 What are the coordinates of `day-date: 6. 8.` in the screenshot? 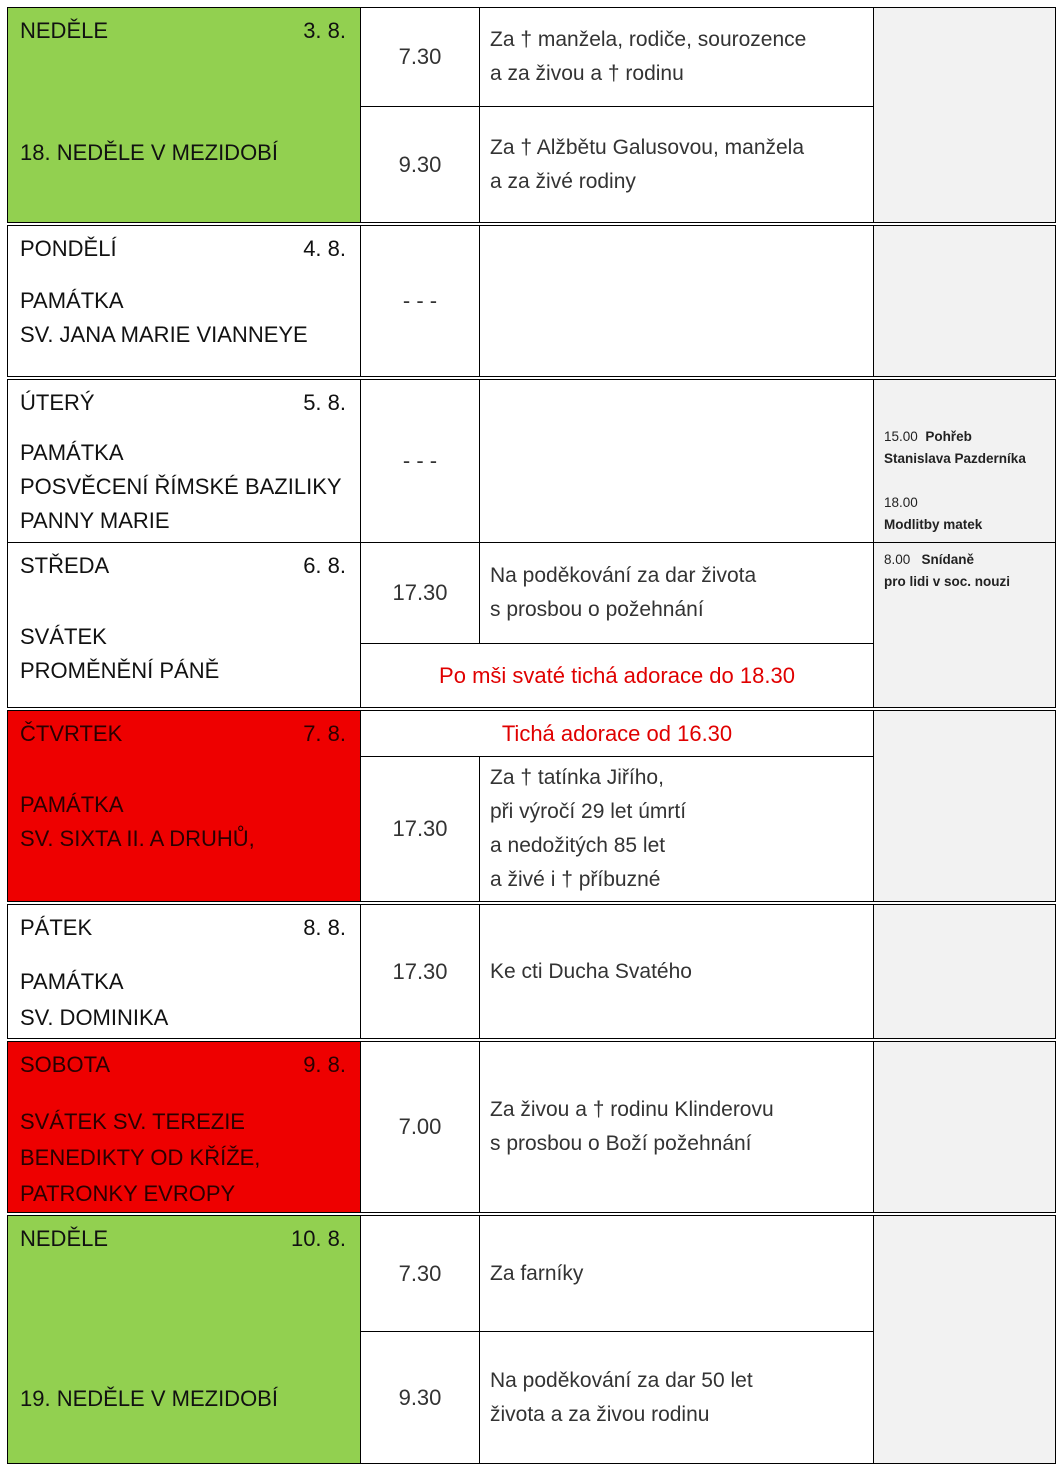 It's located at (324, 565).